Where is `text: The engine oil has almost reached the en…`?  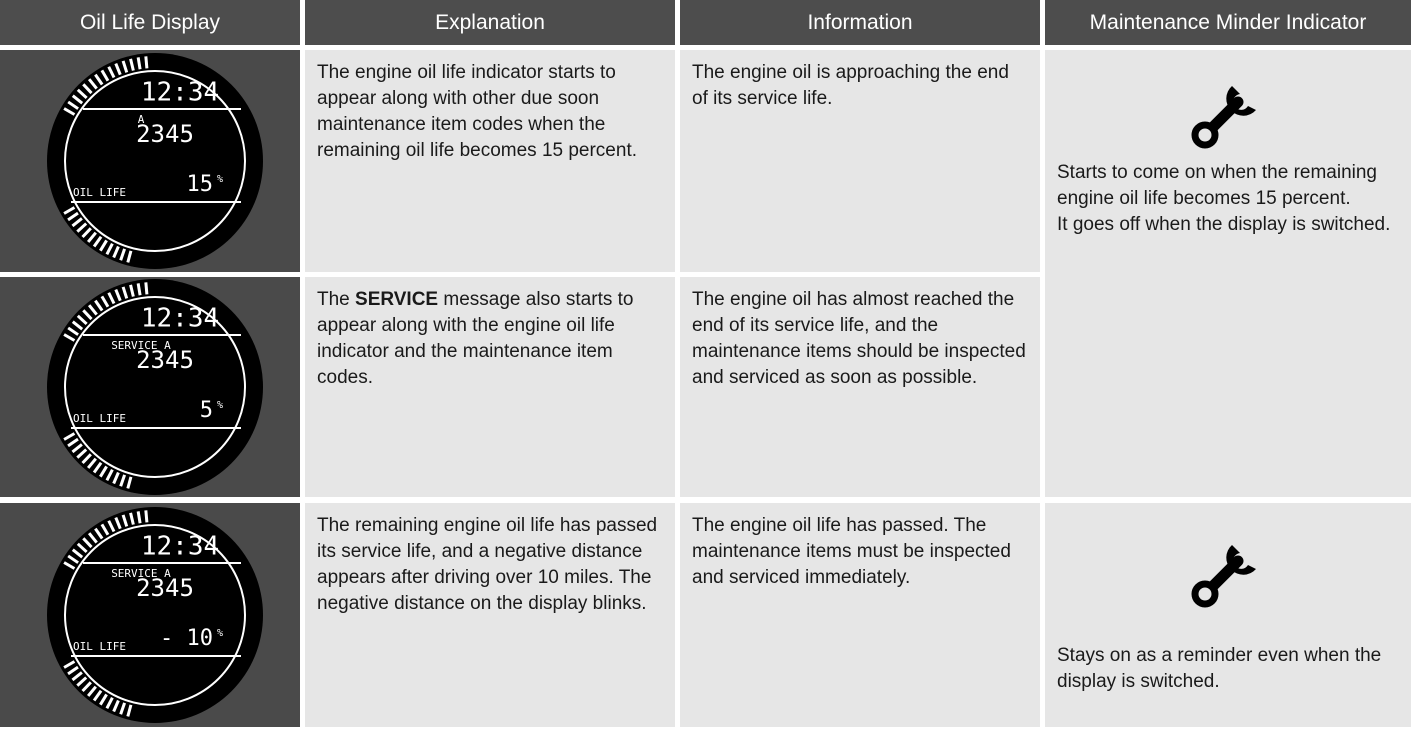
text: The engine oil has almost reached the en… is located at coordinates (859, 338).